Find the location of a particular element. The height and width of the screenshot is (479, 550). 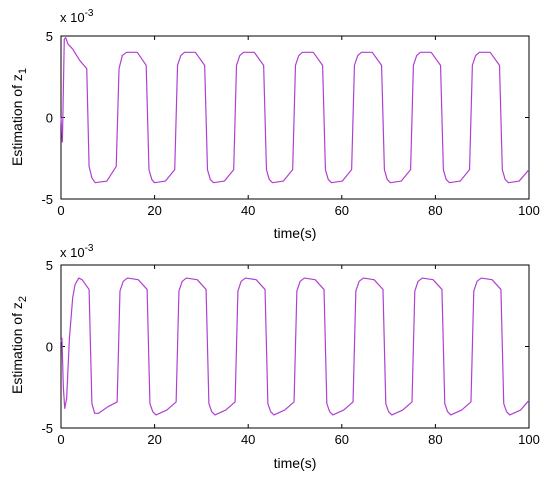

x-axis-label-z2: time(s) is located at coordinates (295, 463).